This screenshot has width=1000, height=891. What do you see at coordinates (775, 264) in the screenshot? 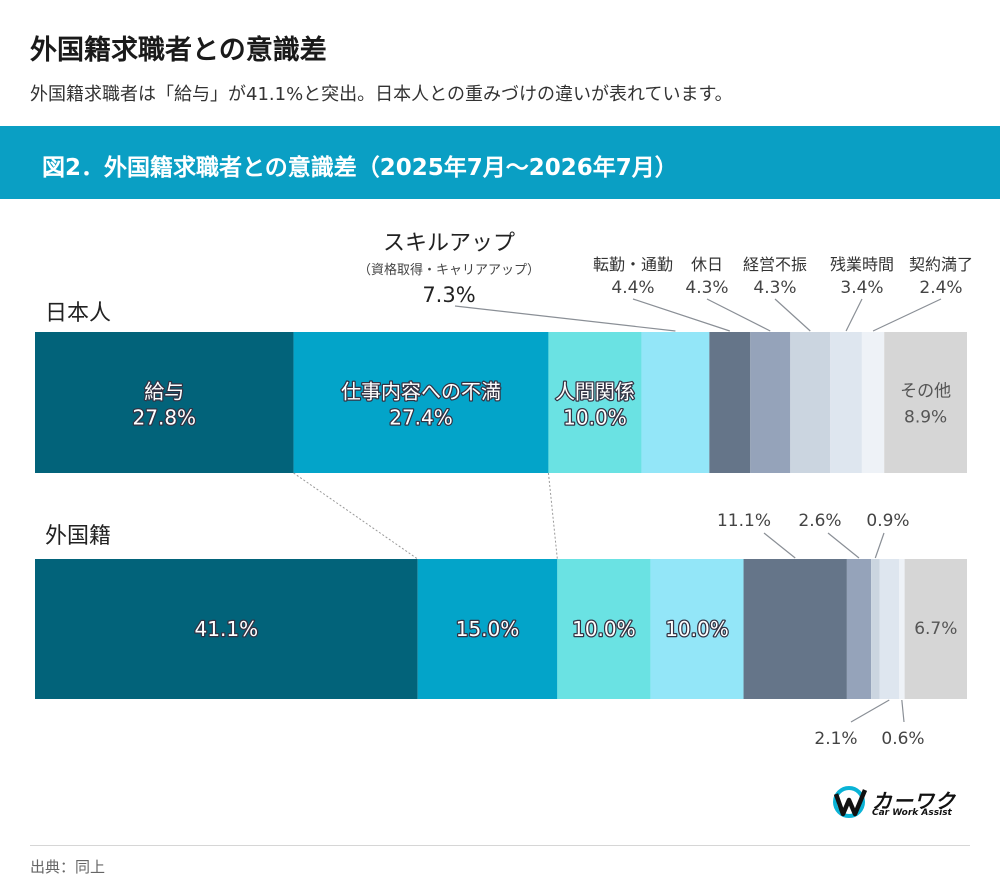
I see `category-label: 経営不振` at bounding box center [775, 264].